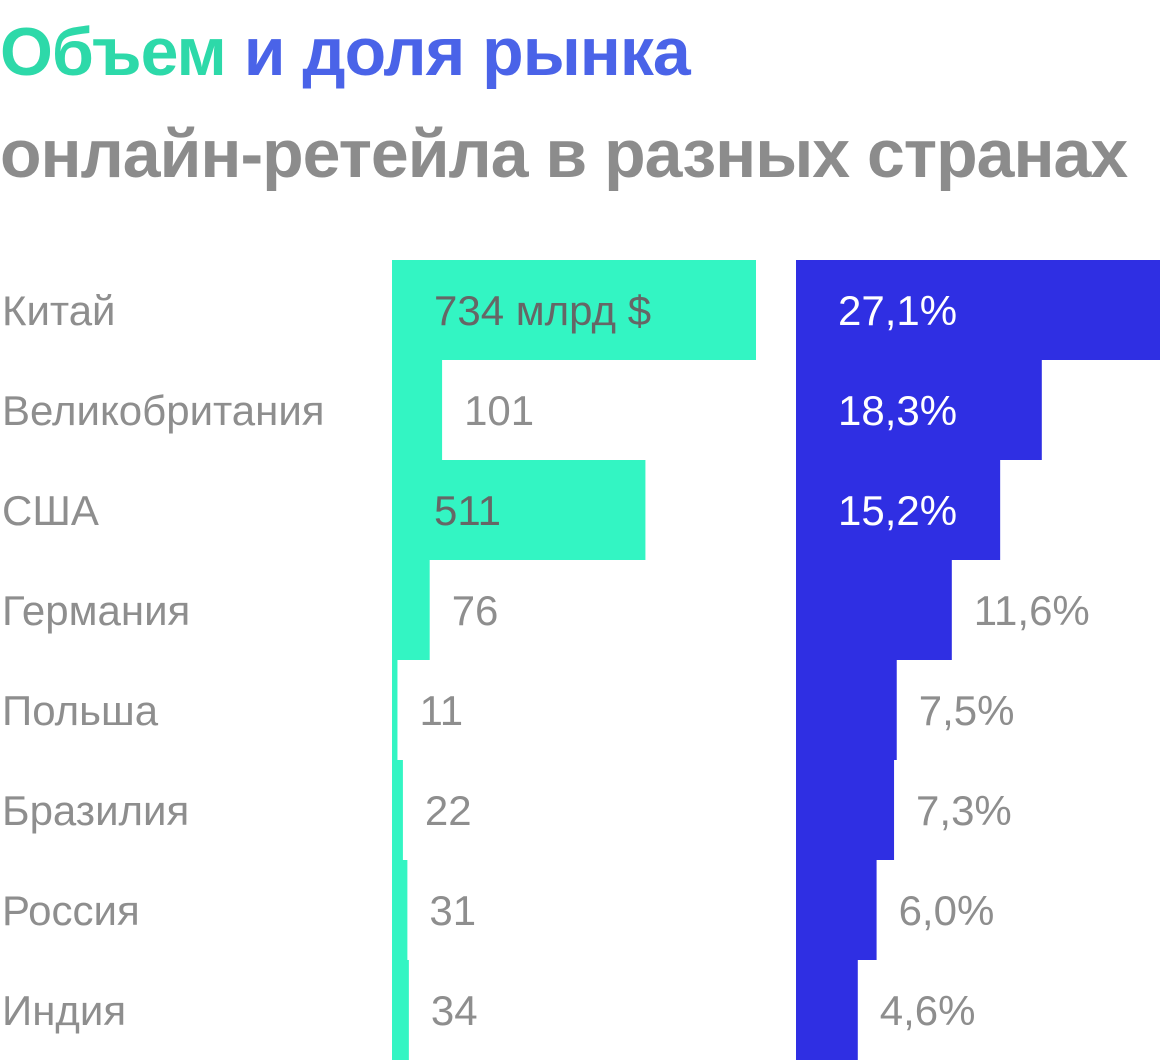 The image size is (1164, 1064). What do you see at coordinates (64, 1010) in the screenshot?
I see `category-label: Индия` at bounding box center [64, 1010].